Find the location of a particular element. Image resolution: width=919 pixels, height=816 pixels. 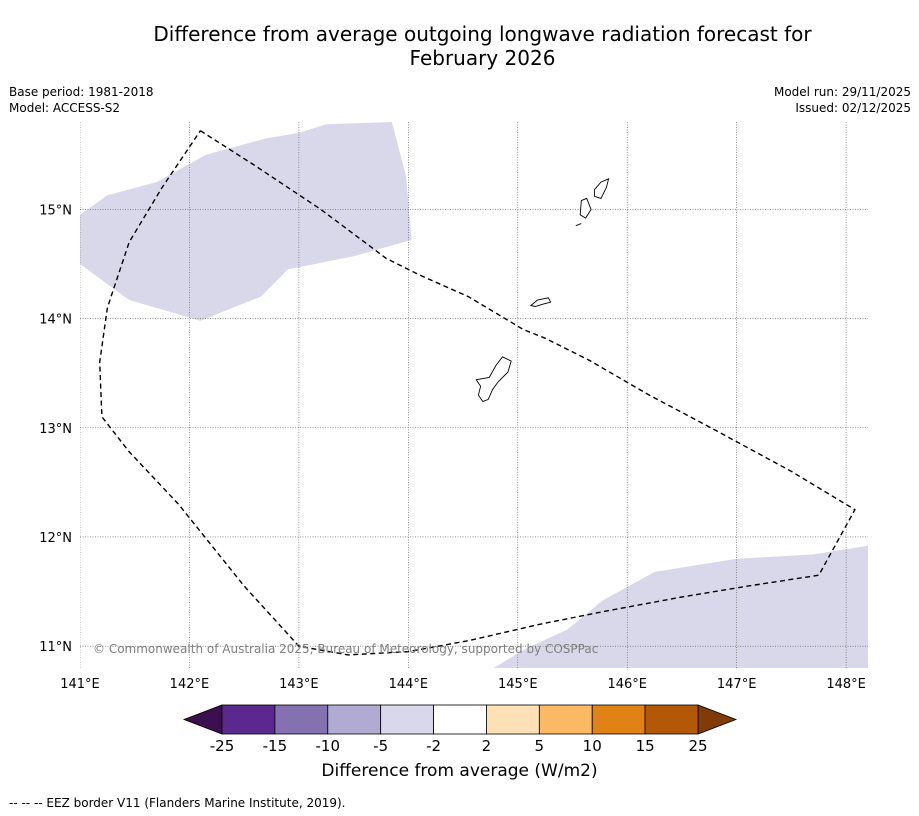

meta-right: Model run: 29/11/2025 Issued: 02/12/2025 is located at coordinates (842, 100).